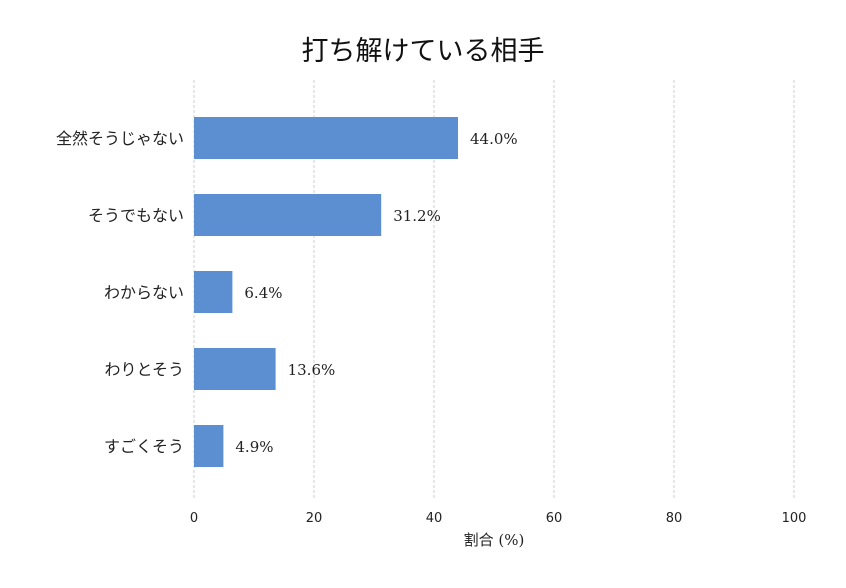 The width and height of the screenshot is (846, 588). What do you see at coordinates (423, 51) in the screenshot?
I see `chart-title: 打ち解けている相手` at bounding box center [423, 51].